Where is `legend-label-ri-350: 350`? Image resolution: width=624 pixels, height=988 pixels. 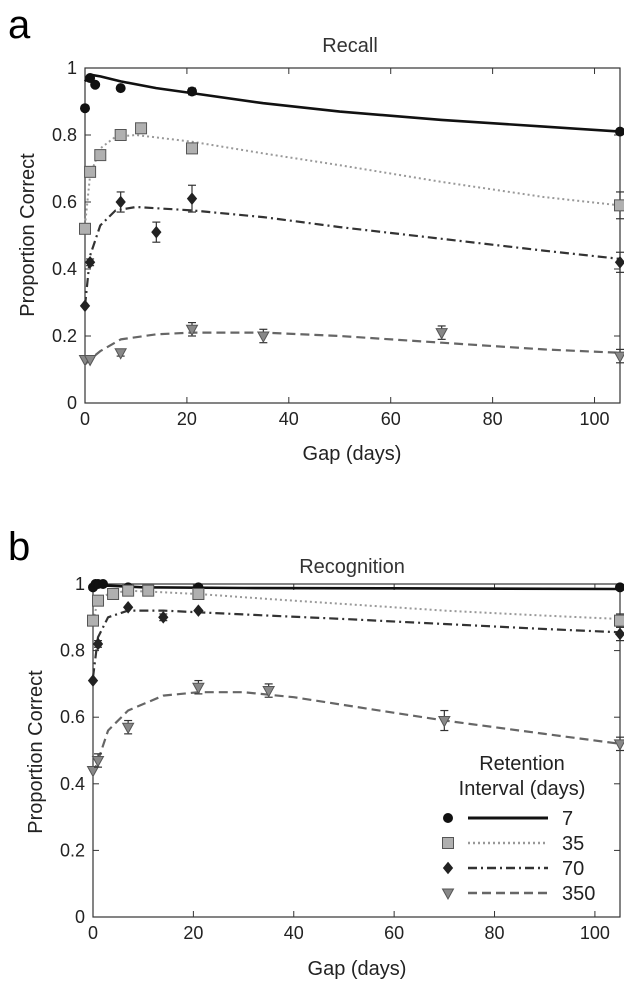 legend-label-ri-350: 350 is located at coordinates (578, 894).